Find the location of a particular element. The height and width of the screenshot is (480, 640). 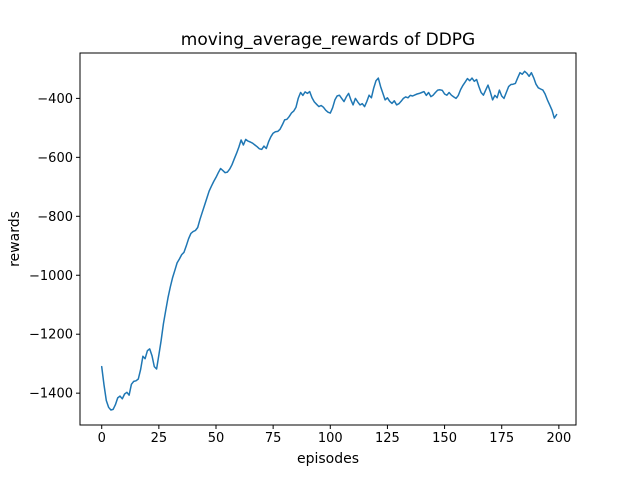

x-tick-label: 150 is located at coordinates (444, 438).